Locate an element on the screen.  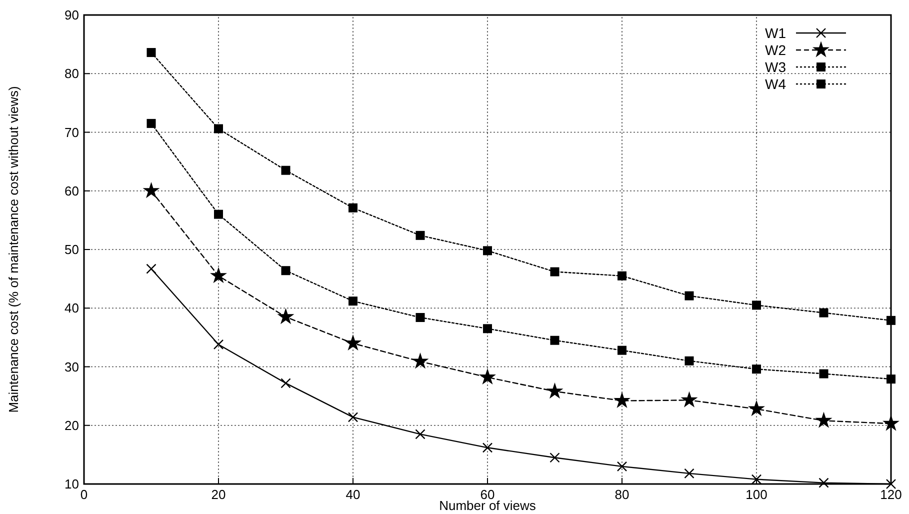
legend-label: W1 is located at coordinates (775, 32).